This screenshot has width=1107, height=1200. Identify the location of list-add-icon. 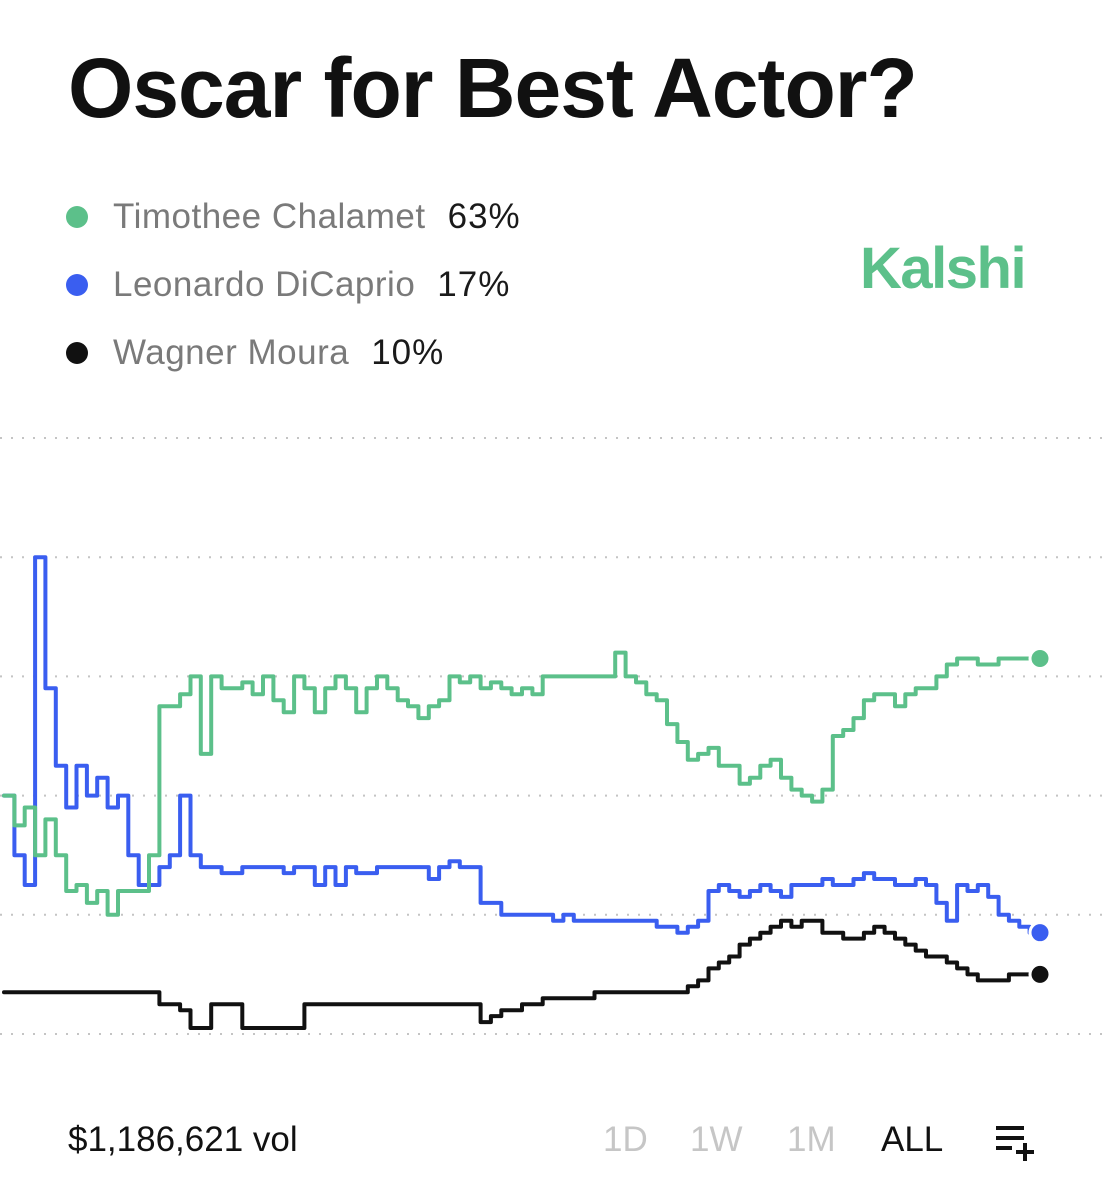
(1018, 1141).